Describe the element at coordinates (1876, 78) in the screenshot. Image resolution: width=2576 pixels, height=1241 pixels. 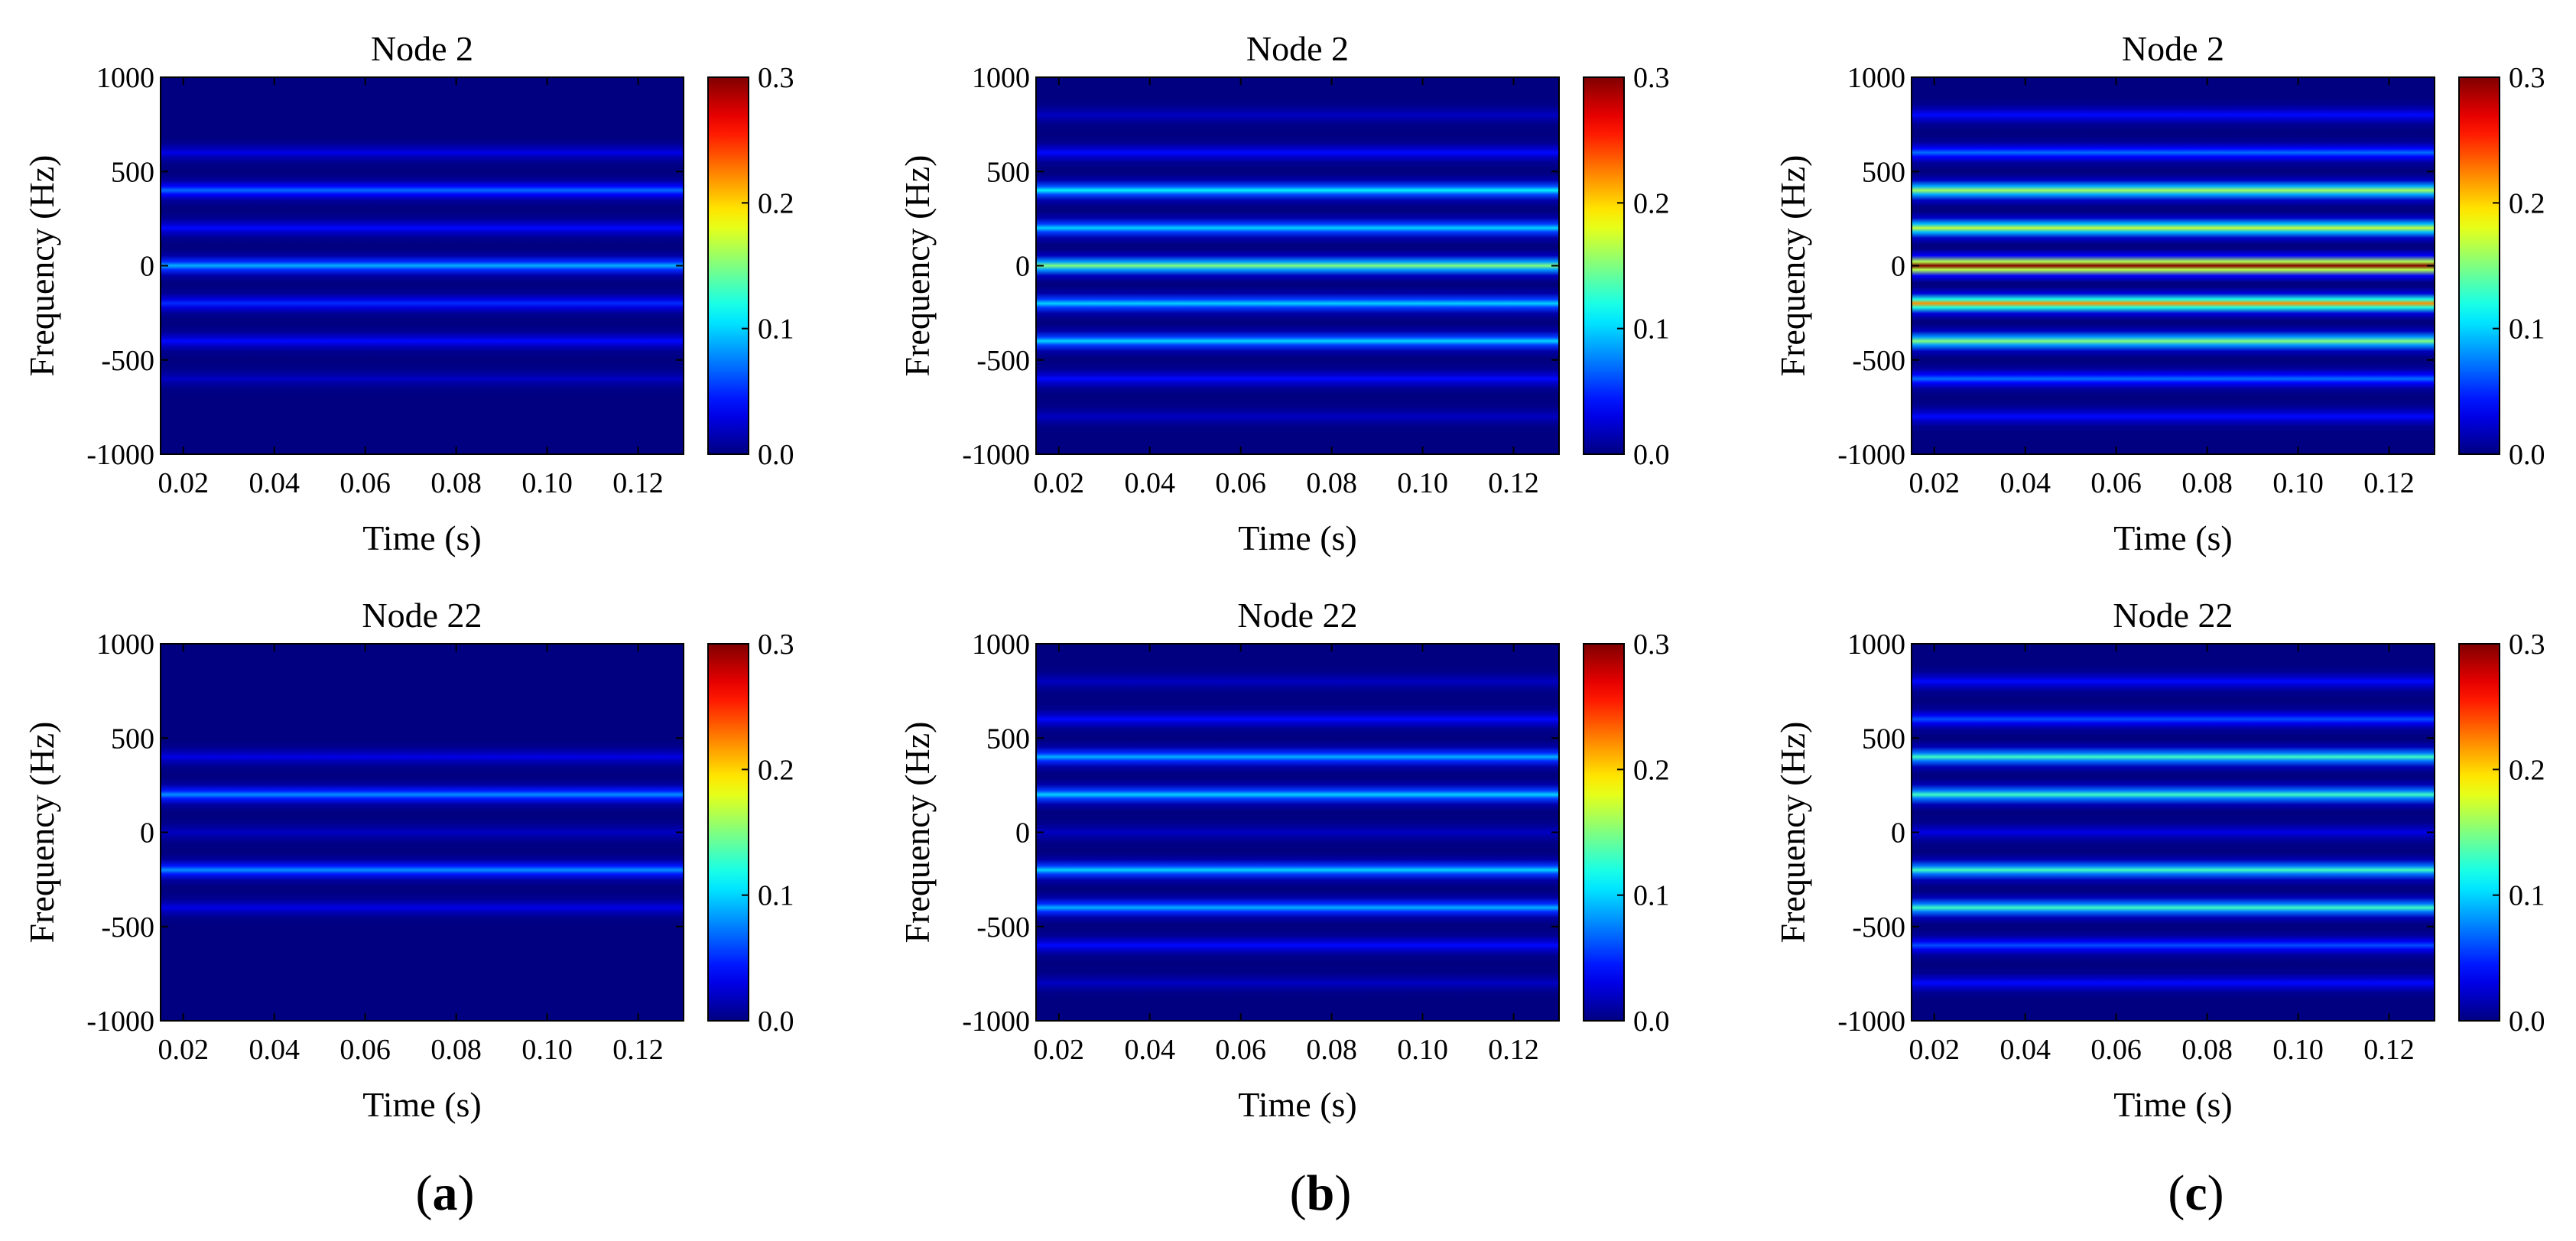
I see `y-tick-label: 1000` at that location.